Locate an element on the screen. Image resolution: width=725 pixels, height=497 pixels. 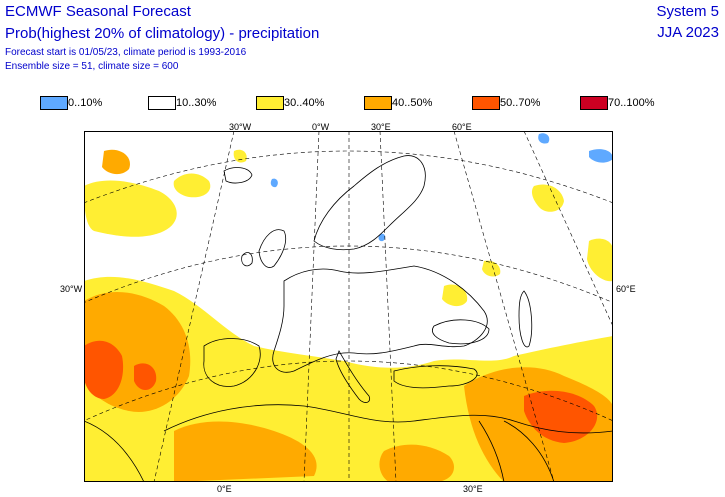
lon-label-bottom-30e: 30°E is located at coordinates (473, 489).